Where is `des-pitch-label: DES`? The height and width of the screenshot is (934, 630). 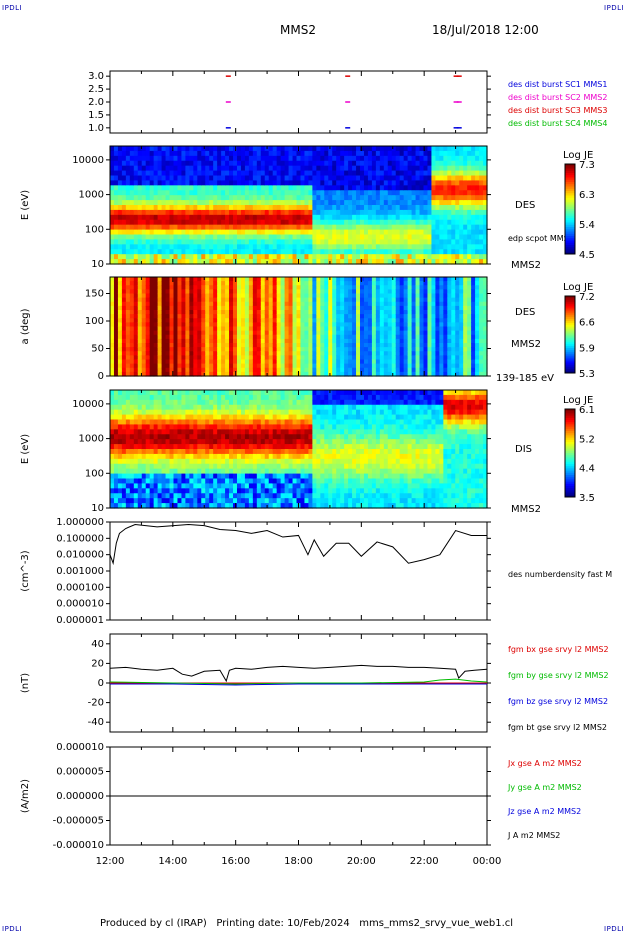
des-pitch-label: DES is located at coordinates (525, 312).